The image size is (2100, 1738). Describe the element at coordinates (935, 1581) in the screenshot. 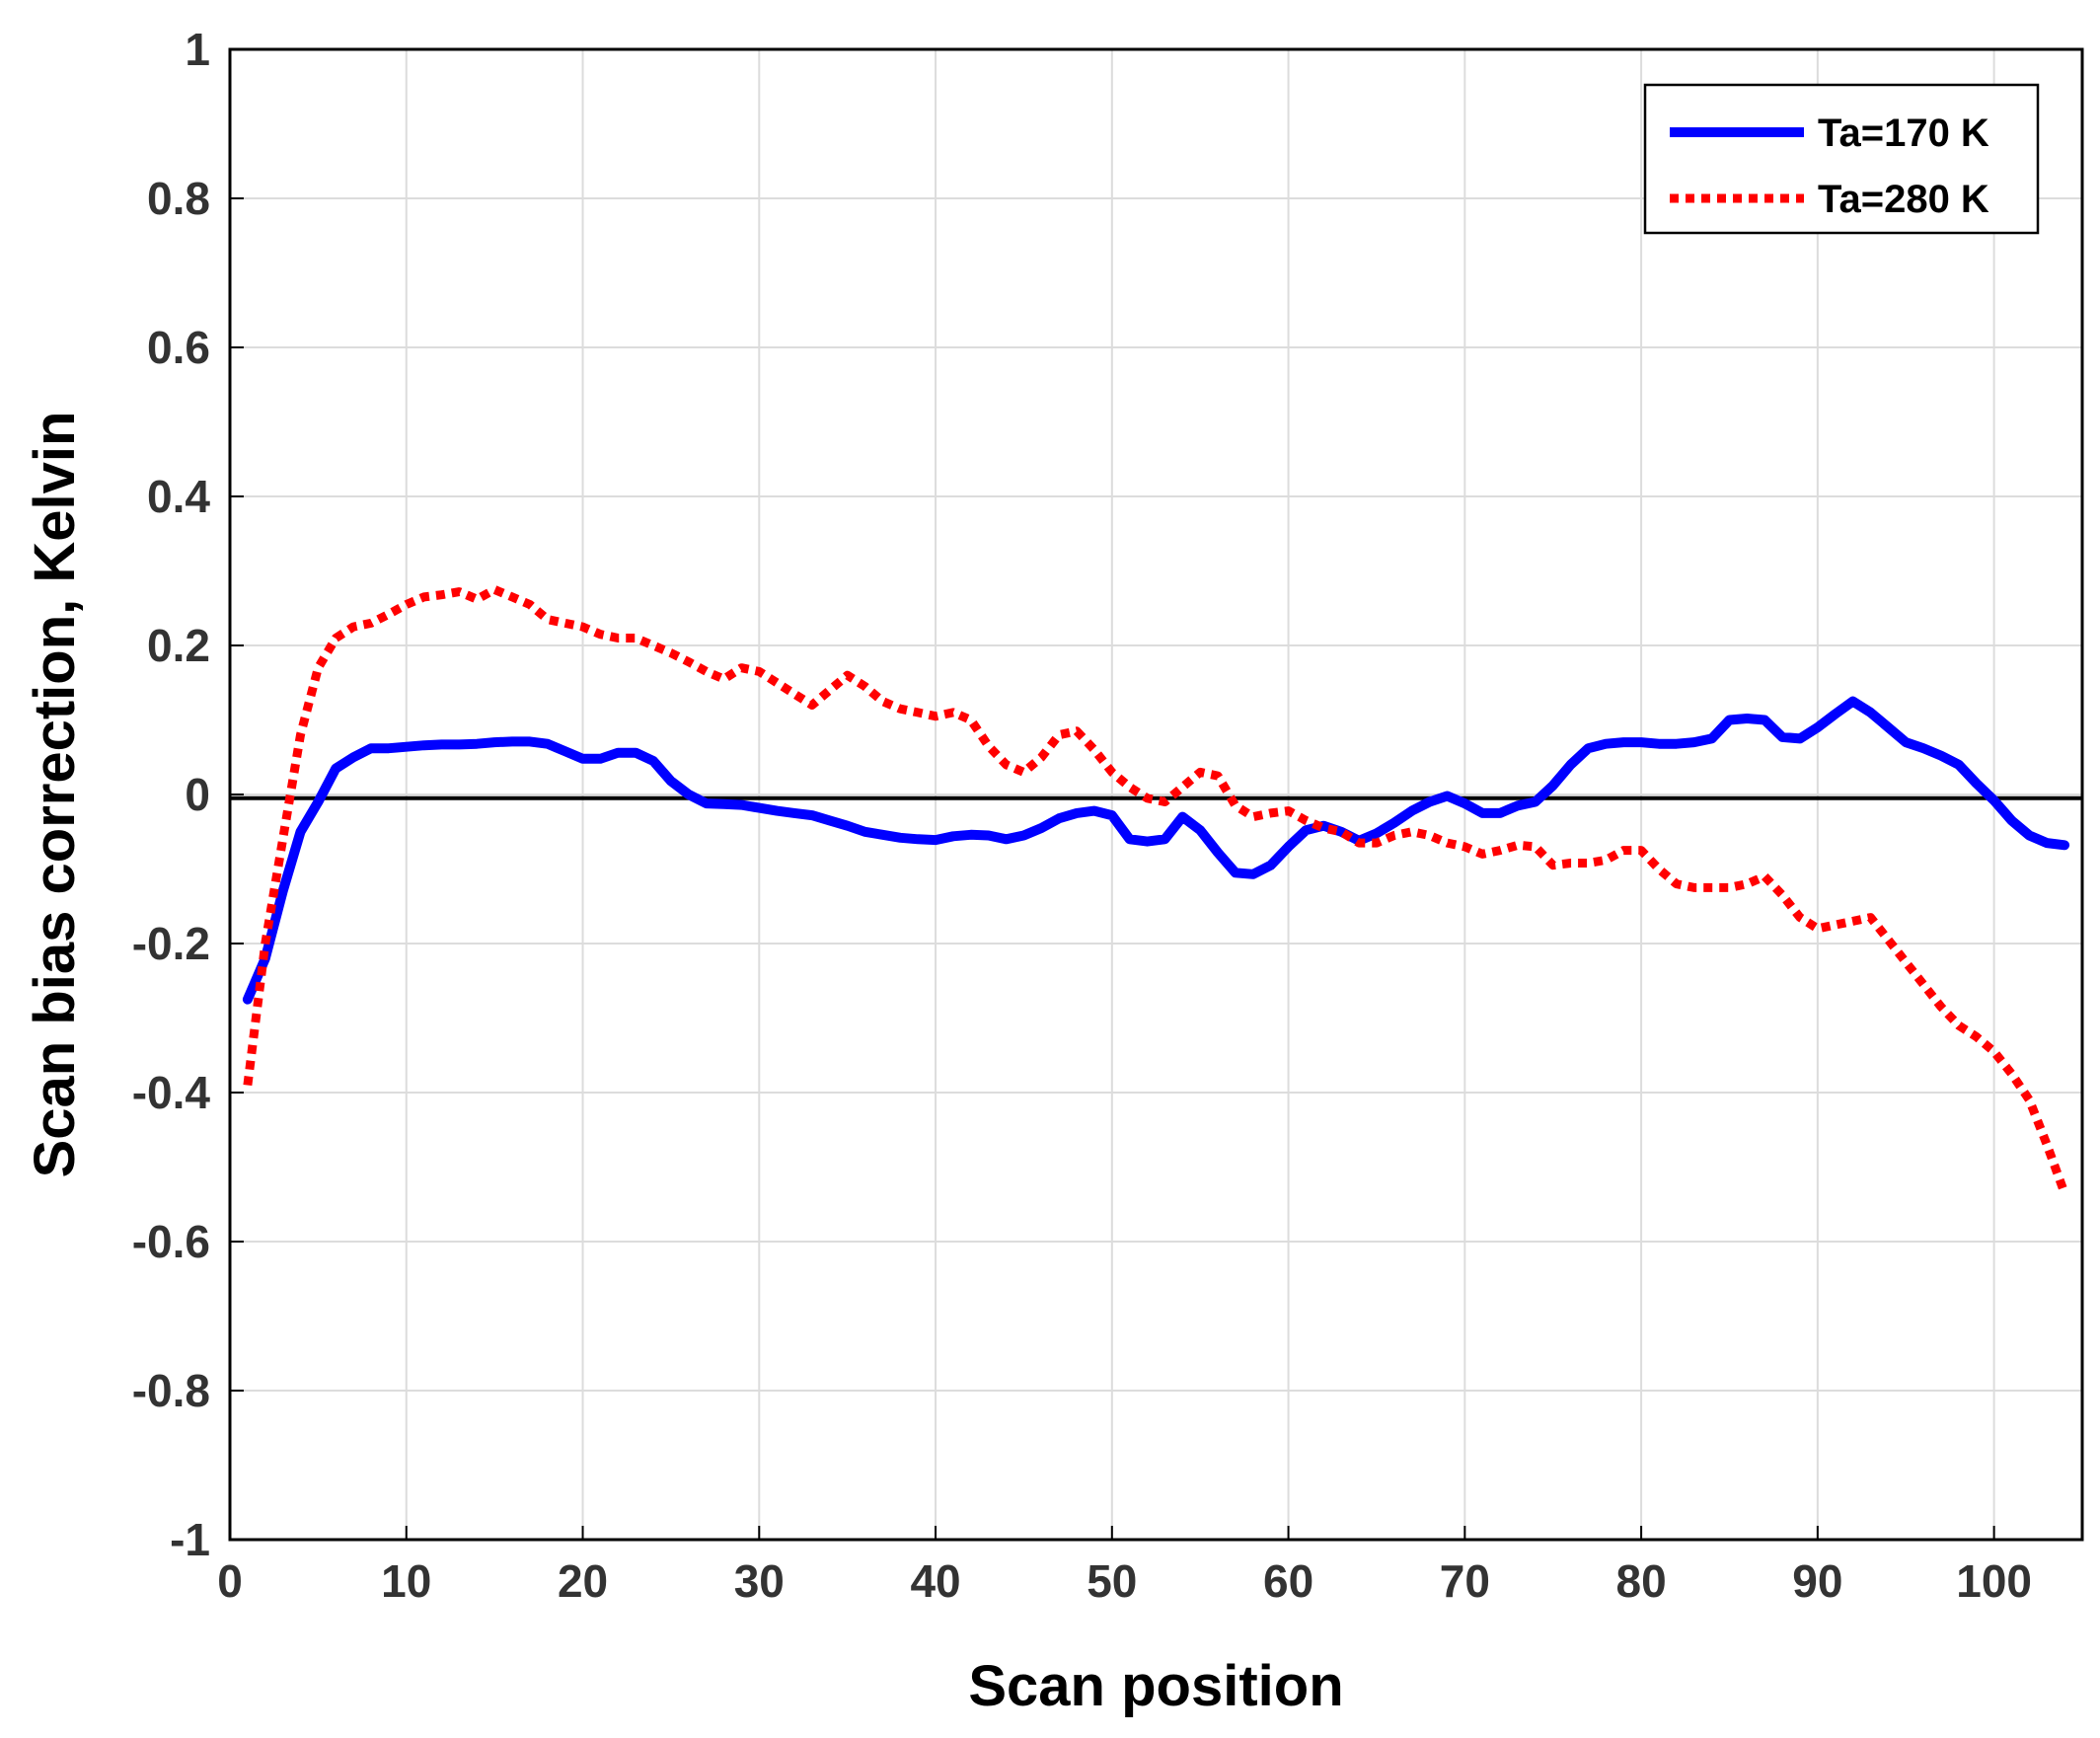

I see `x-tick-label: 40` at that location.